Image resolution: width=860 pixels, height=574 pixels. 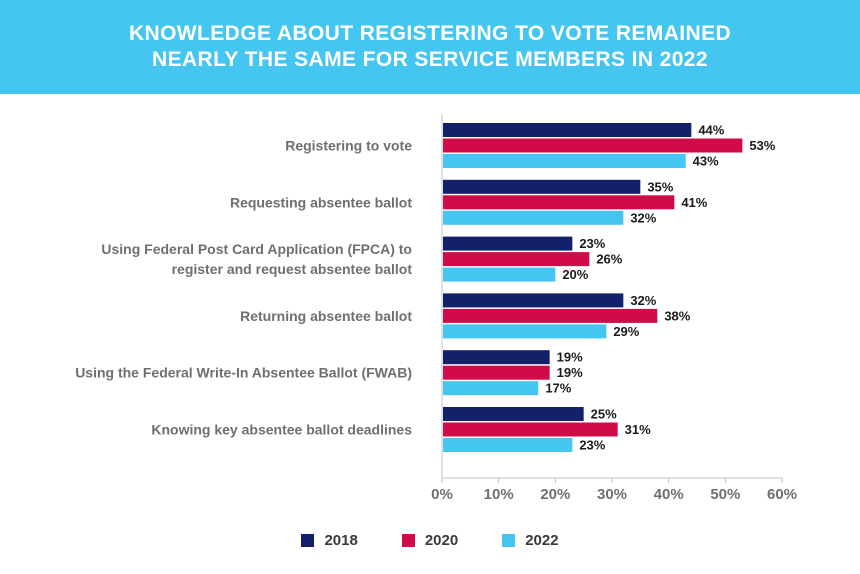 What do you see at coordinates (558, 388) in the screenshot?
I see `data-label-2022: 17%` at bounding box center [558, 388].